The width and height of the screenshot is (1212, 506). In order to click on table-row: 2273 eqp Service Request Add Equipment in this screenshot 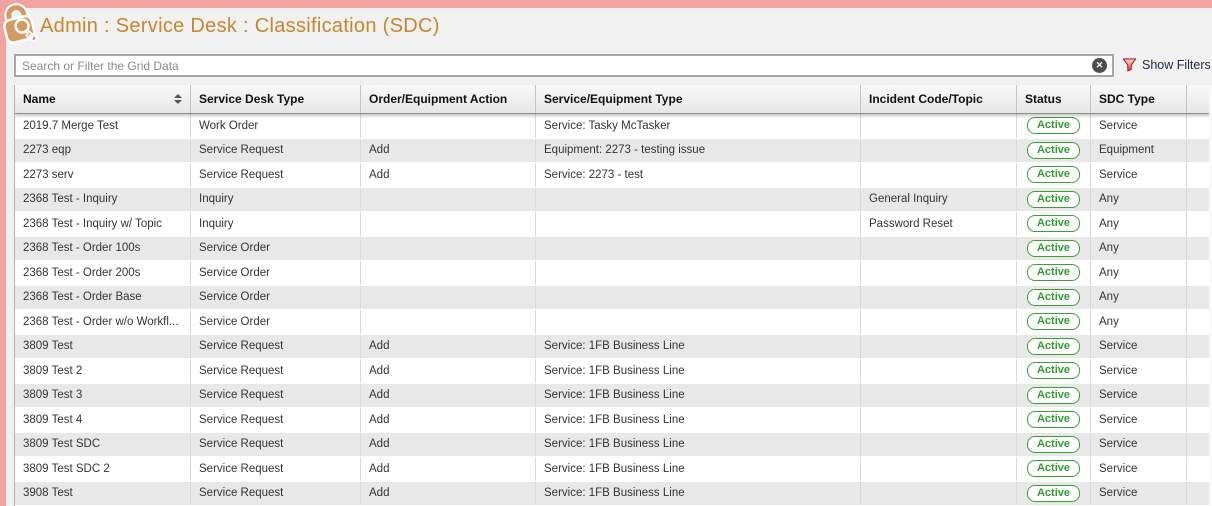, I will do `click(613, 150)`.